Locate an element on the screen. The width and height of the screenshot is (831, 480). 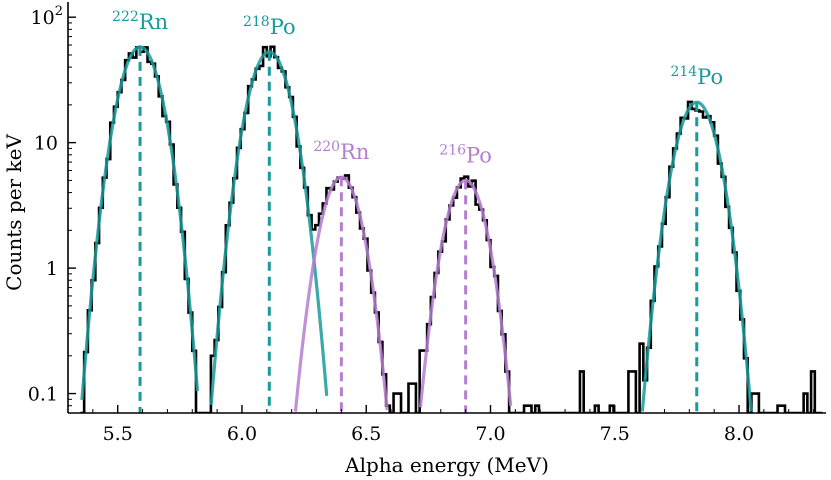
y-axis-label: Counts per keV is located at coordinates (14, 212).